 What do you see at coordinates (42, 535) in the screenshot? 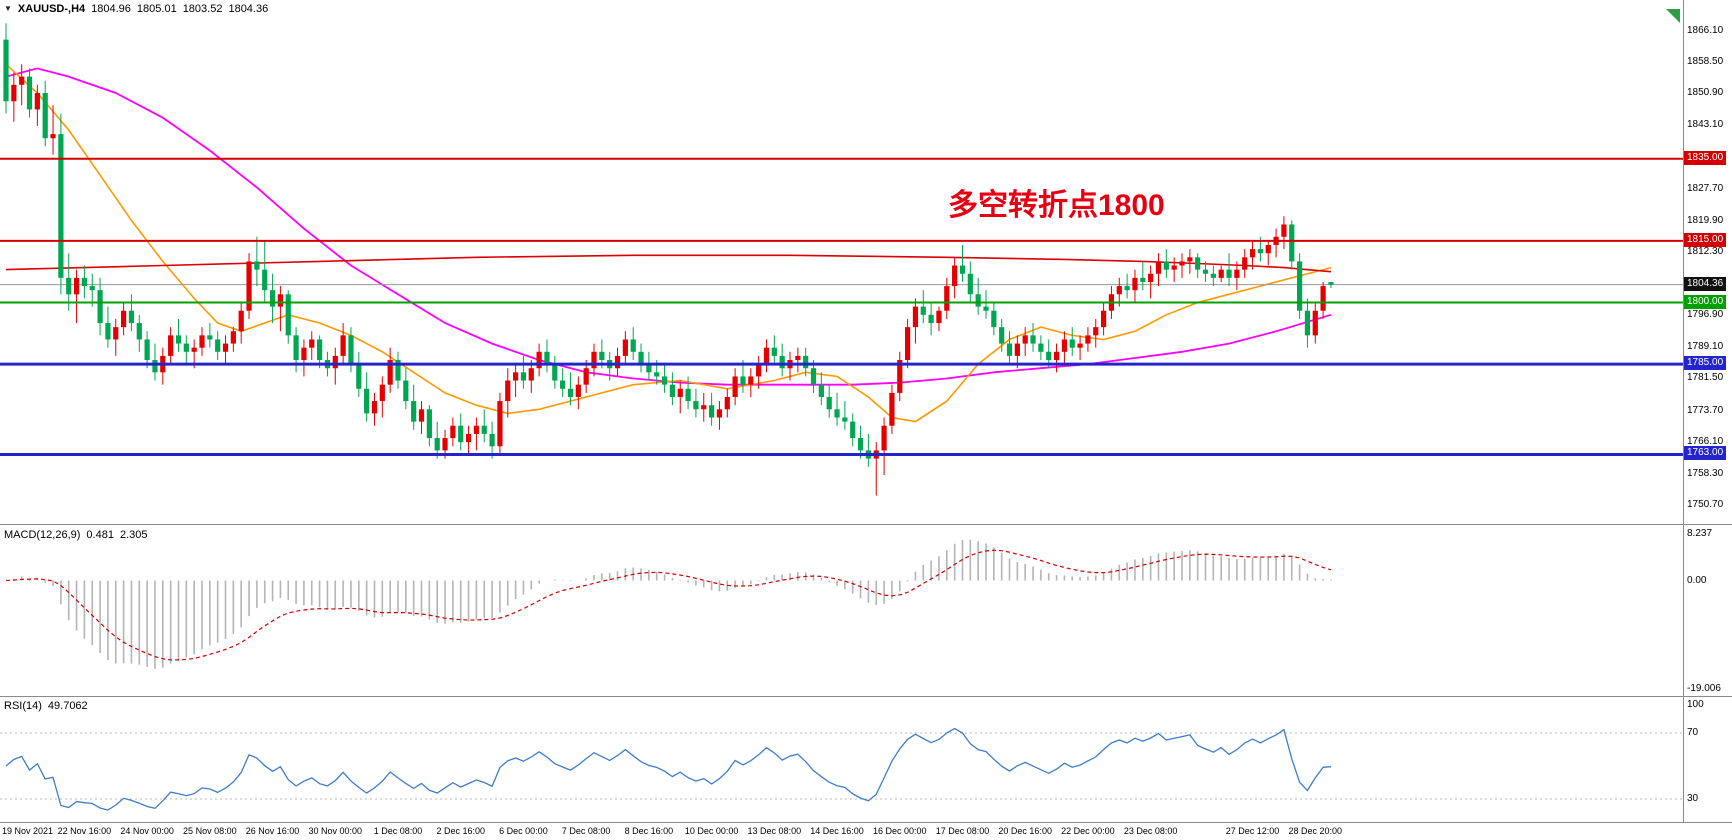
I see `macd-label: MACD(12,26,9)` at bounding box center [42, 535].